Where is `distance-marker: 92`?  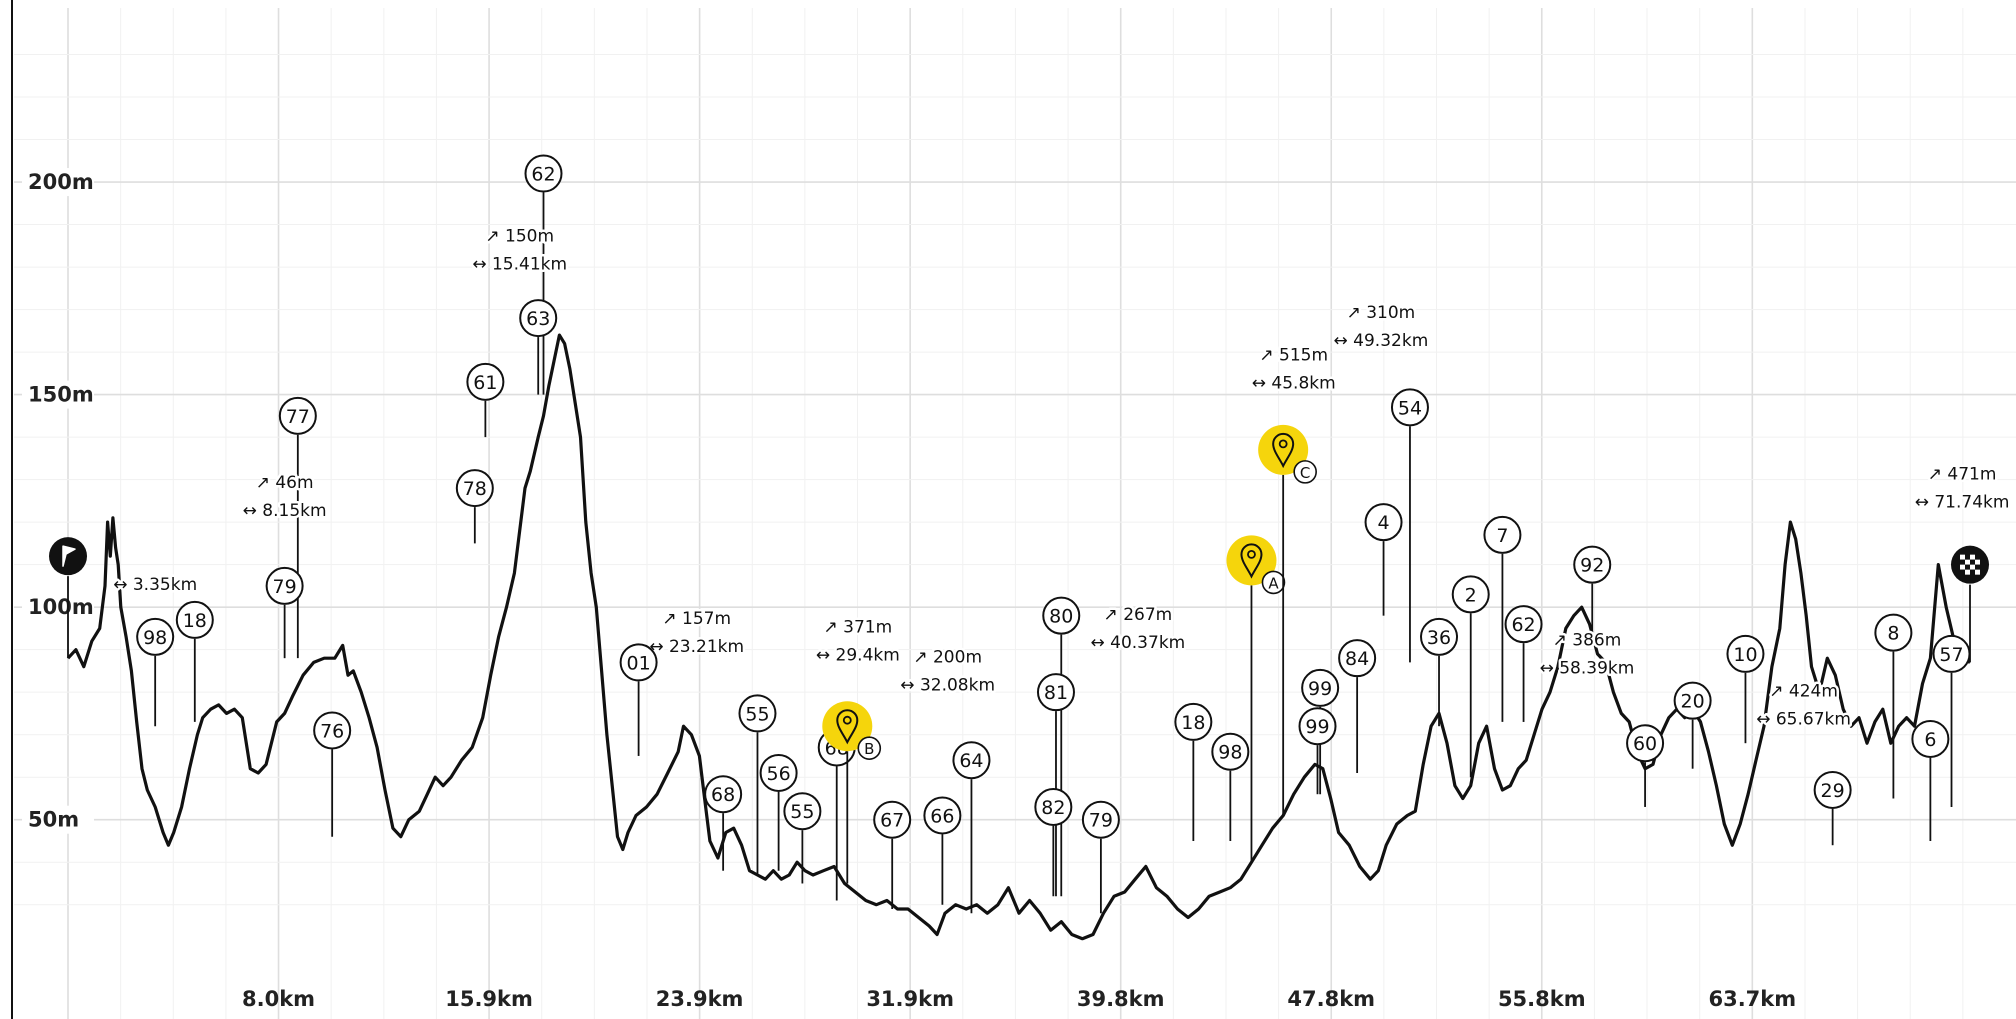
distance-marker: 92 is located at coordinates (1592, 564).